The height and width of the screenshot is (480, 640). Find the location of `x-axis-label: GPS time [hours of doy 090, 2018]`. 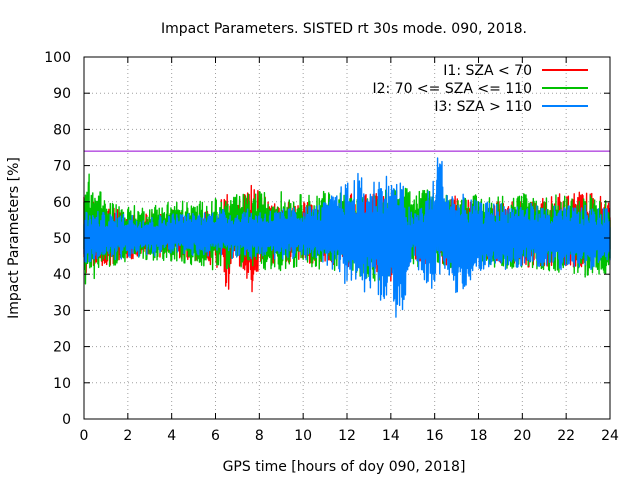

x-axis-label: GPS time [hours of doy 090, 2018] is located at coordinates (344, 467).